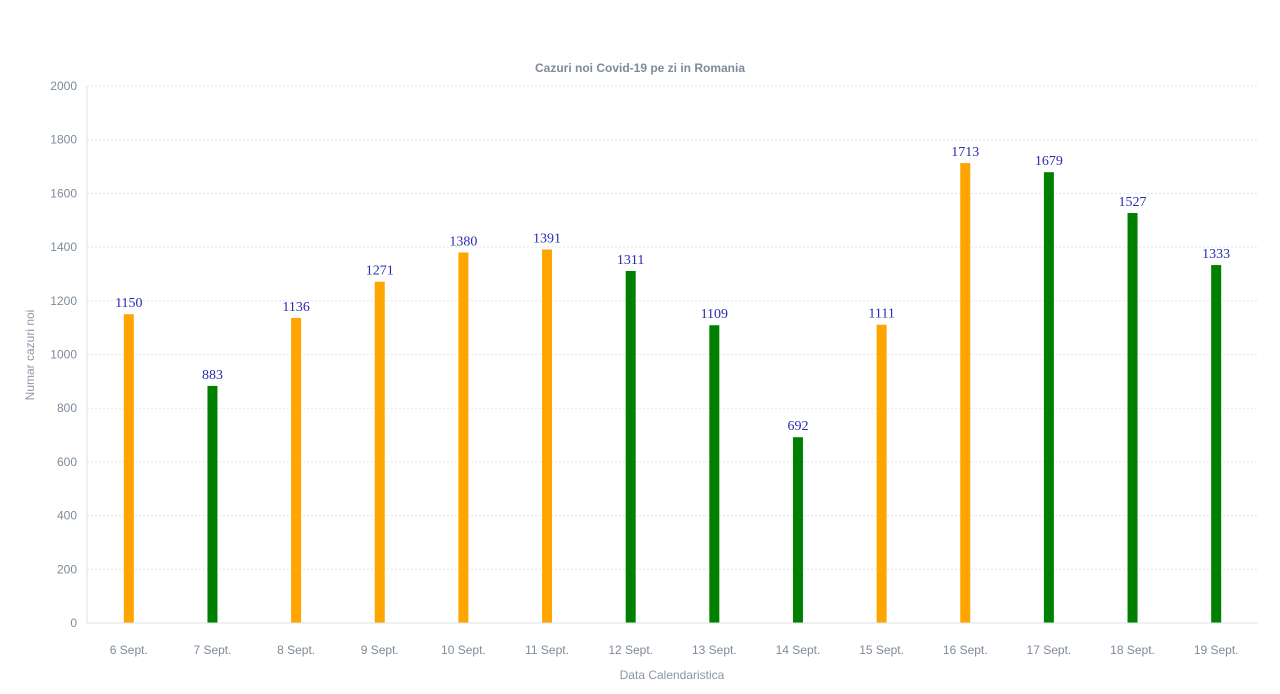 Image resolution: width=1280 pixels, height=694 pixels. What do you see at coordinates (547, 239) in the screenshot?
I see `data-label: 1391` at bounding box center [547, 239].